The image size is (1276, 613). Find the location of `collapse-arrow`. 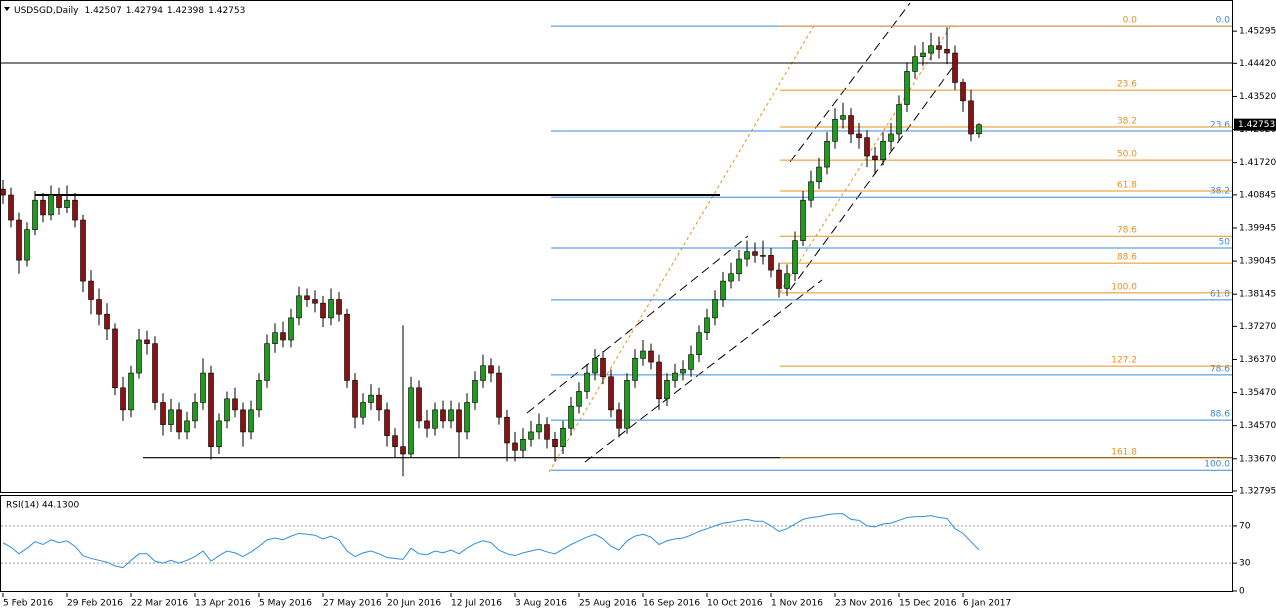

collapse-arrow is located at coordinates (7, 9).